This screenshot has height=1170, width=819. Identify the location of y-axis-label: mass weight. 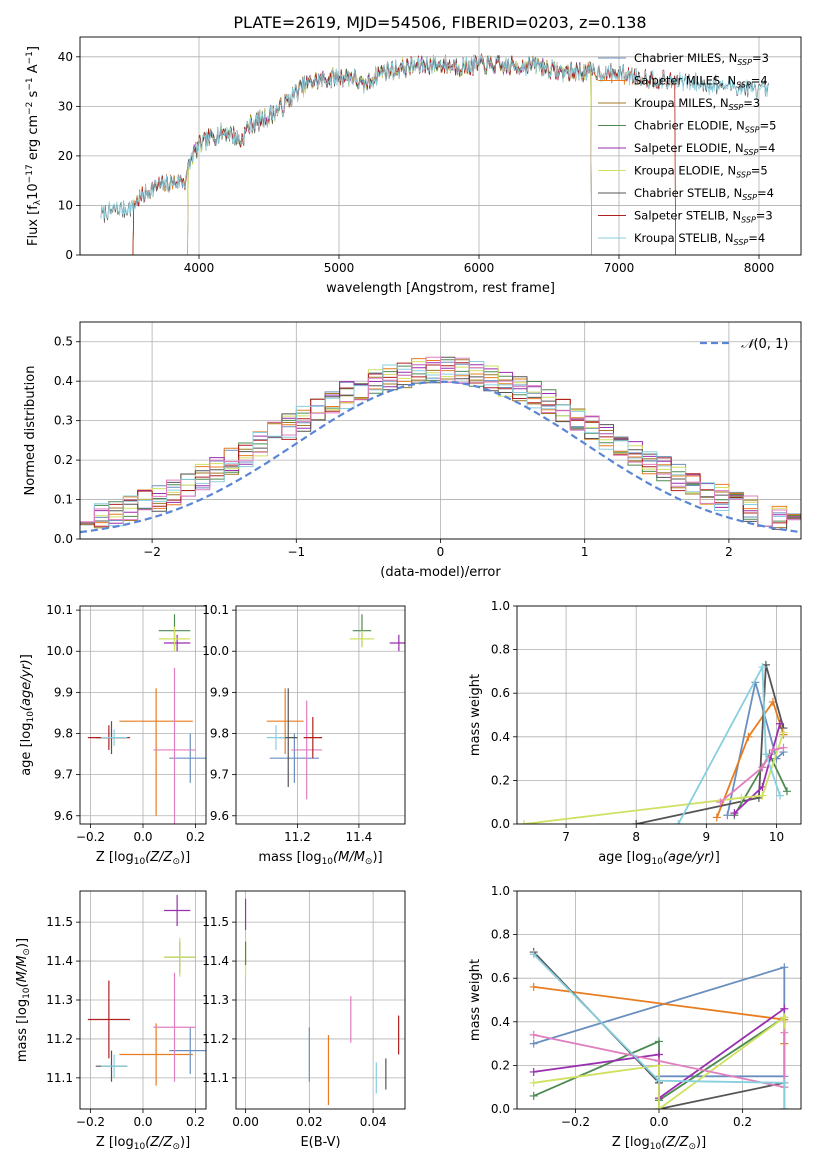
(475, 715).